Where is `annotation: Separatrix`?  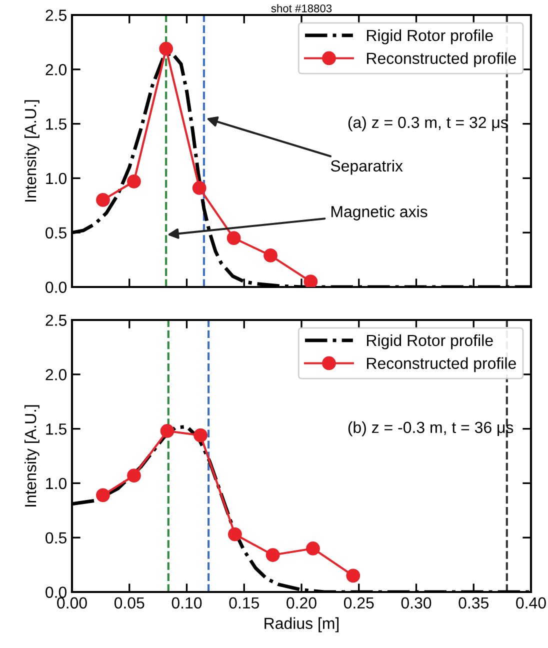
annotation: Separatrix is located at coordinates (366, 167).